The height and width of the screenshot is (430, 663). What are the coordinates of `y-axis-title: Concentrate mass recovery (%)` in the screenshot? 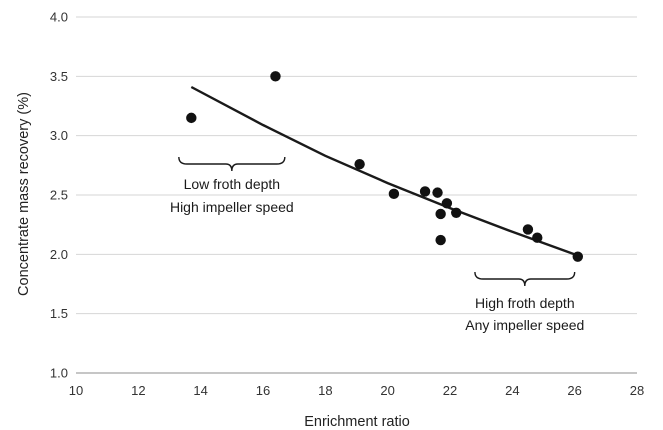 It's located at (24, 194).